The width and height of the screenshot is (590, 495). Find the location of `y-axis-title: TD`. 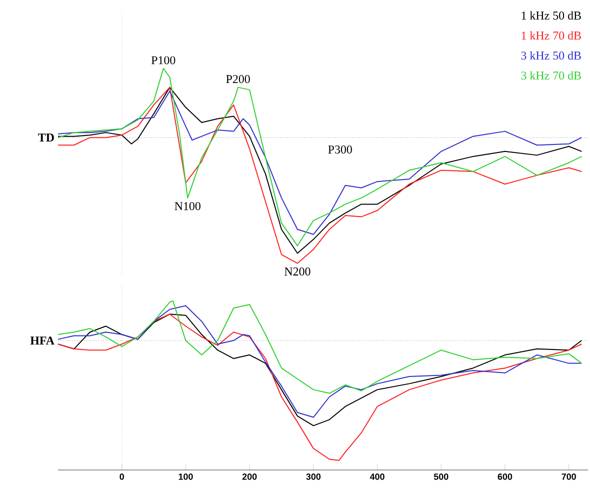

y-axis-title: TD is located at coordinates (46, 138).